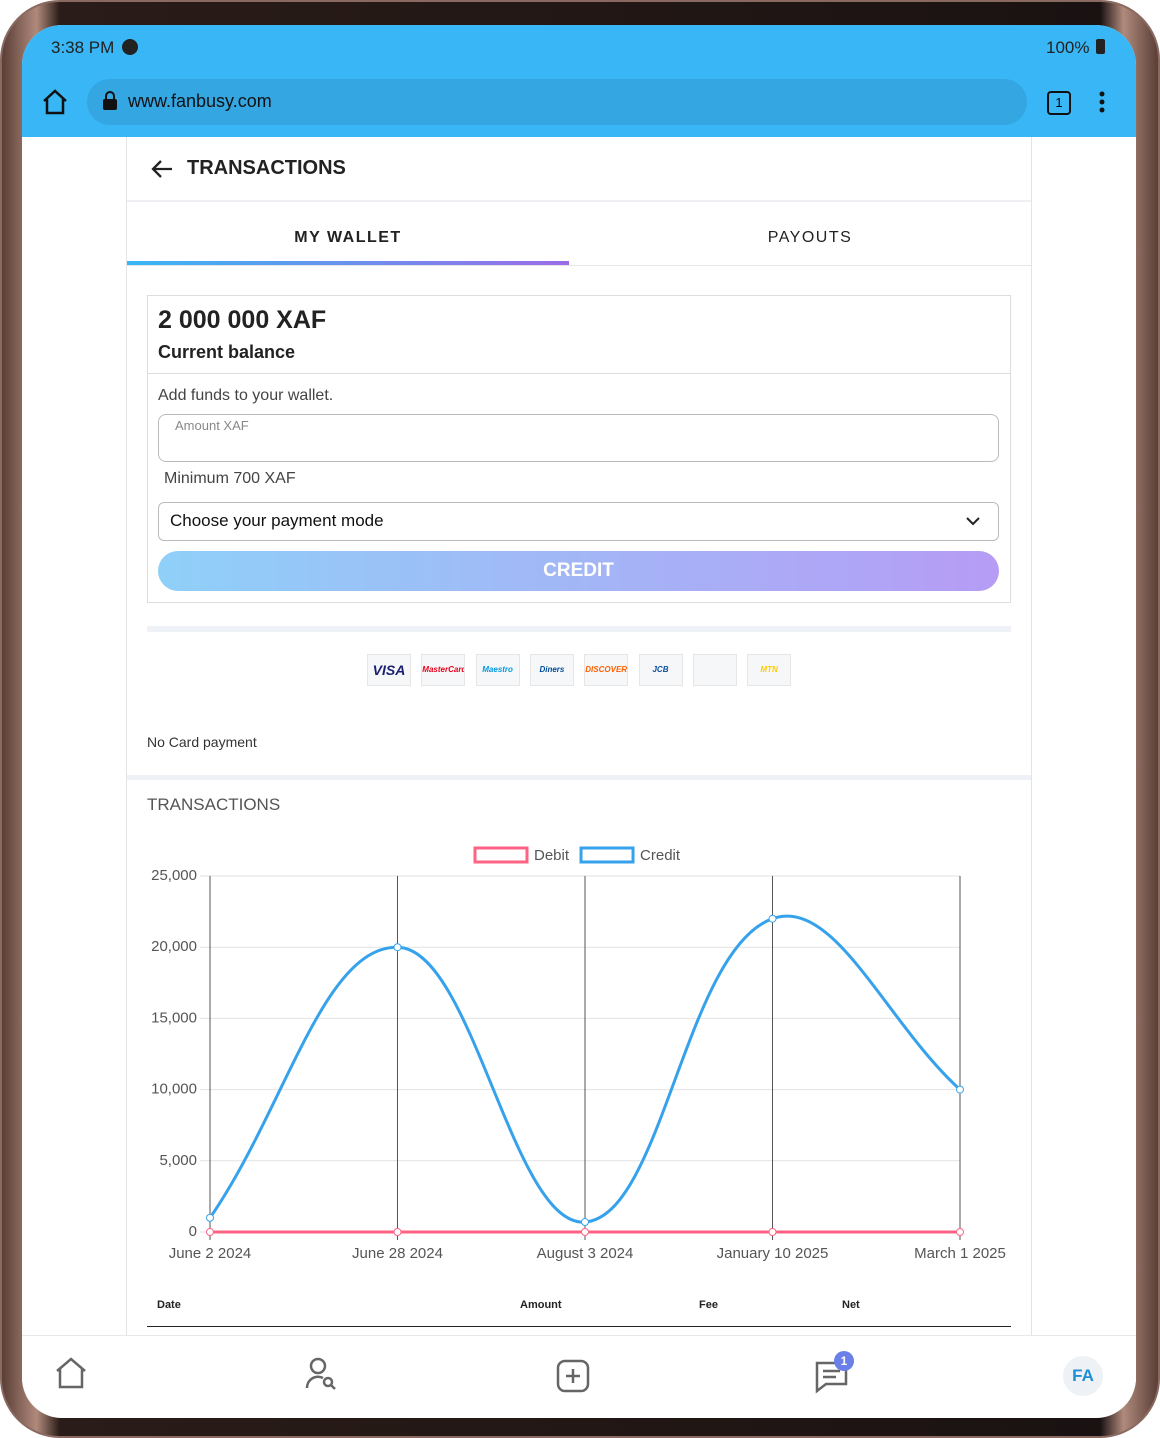 This screenshot has height=1438, width=1160. What do you see at coordinates (321, 1374) in the screenshot?
I see `nav-search` at bounding box center [321, 1374].